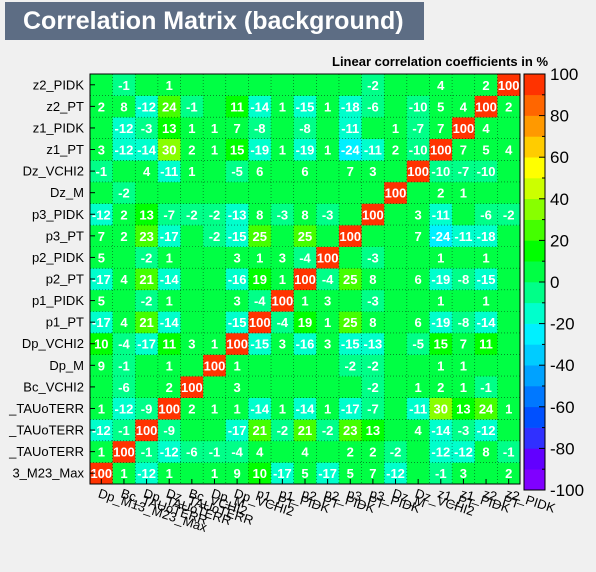 The height and width of the screenshot is (572, 596). What do you see at coordinates (463, 150) in the screenshot?
I see `cell-value-label: 7` at bounding box center [463, 150].